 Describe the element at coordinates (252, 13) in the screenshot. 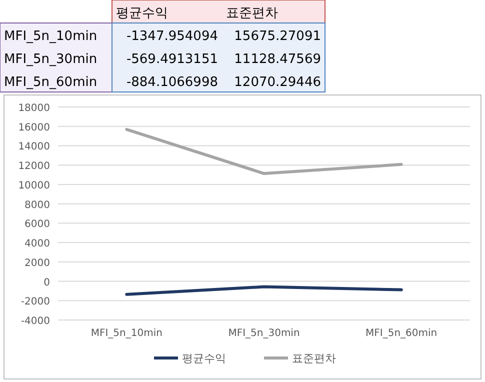

I see `text: 표준편차` at that location.